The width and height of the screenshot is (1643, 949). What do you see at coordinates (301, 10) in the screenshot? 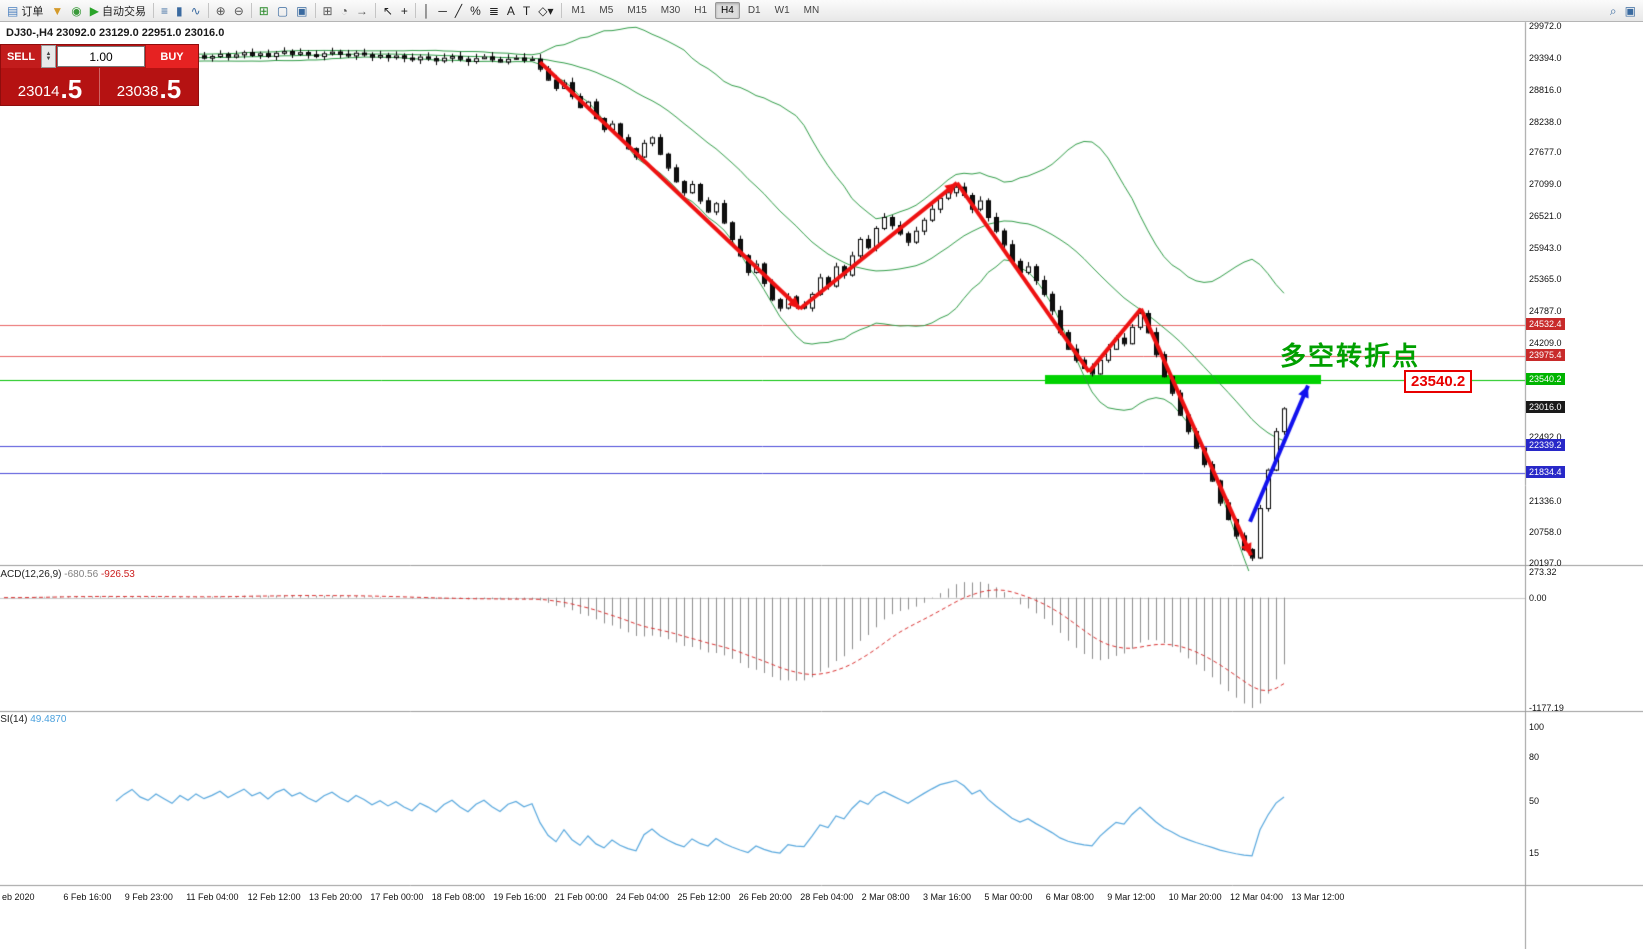
I see `arrange-windows-button: ▣` at bounding box center [301, 10].